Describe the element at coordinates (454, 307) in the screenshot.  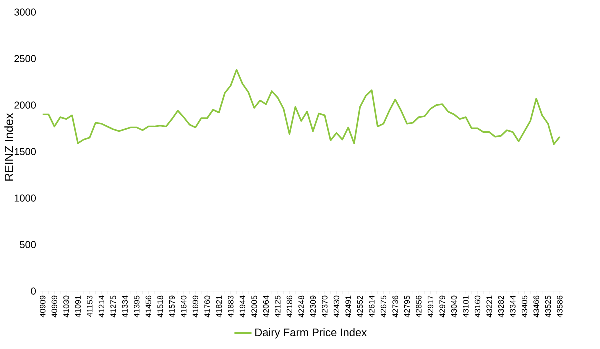
I see `x-tick-label: 43040` at that location.